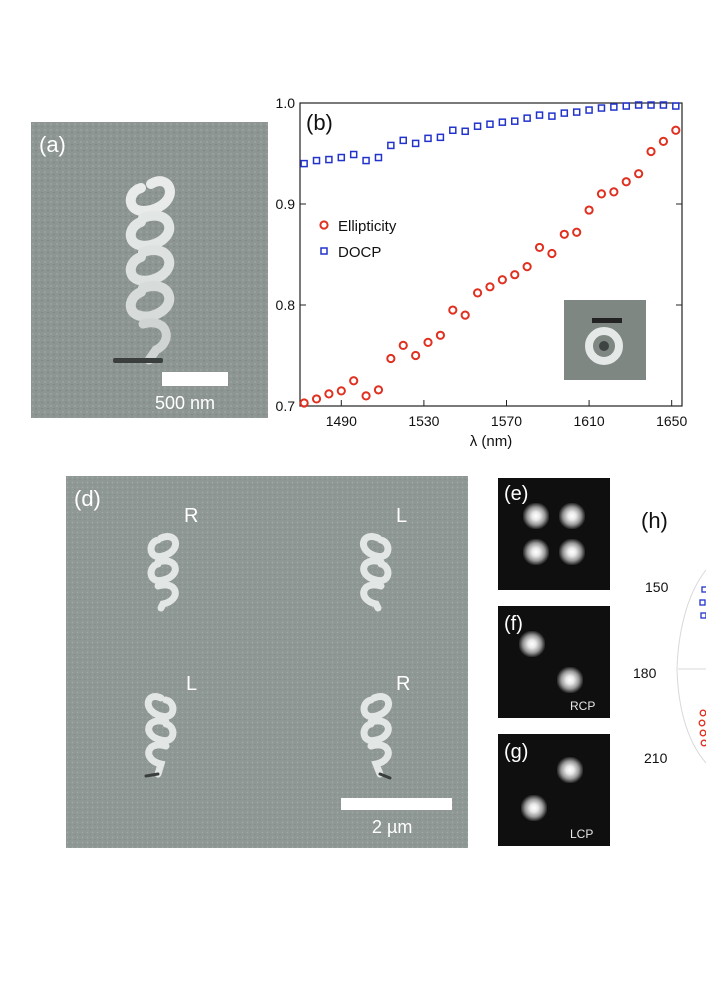  I want to click on panel-label-e: (e), so click(516, 494).